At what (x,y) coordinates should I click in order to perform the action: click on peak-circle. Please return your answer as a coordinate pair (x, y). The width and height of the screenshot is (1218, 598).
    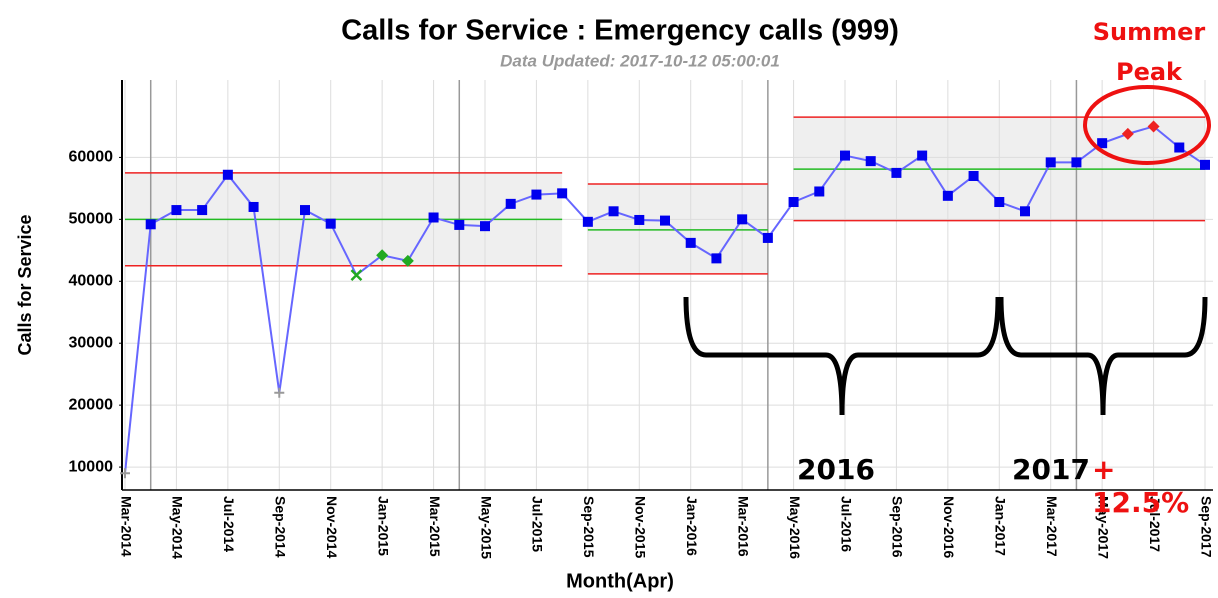
    Looking at the image, I should click on (1147, 125).